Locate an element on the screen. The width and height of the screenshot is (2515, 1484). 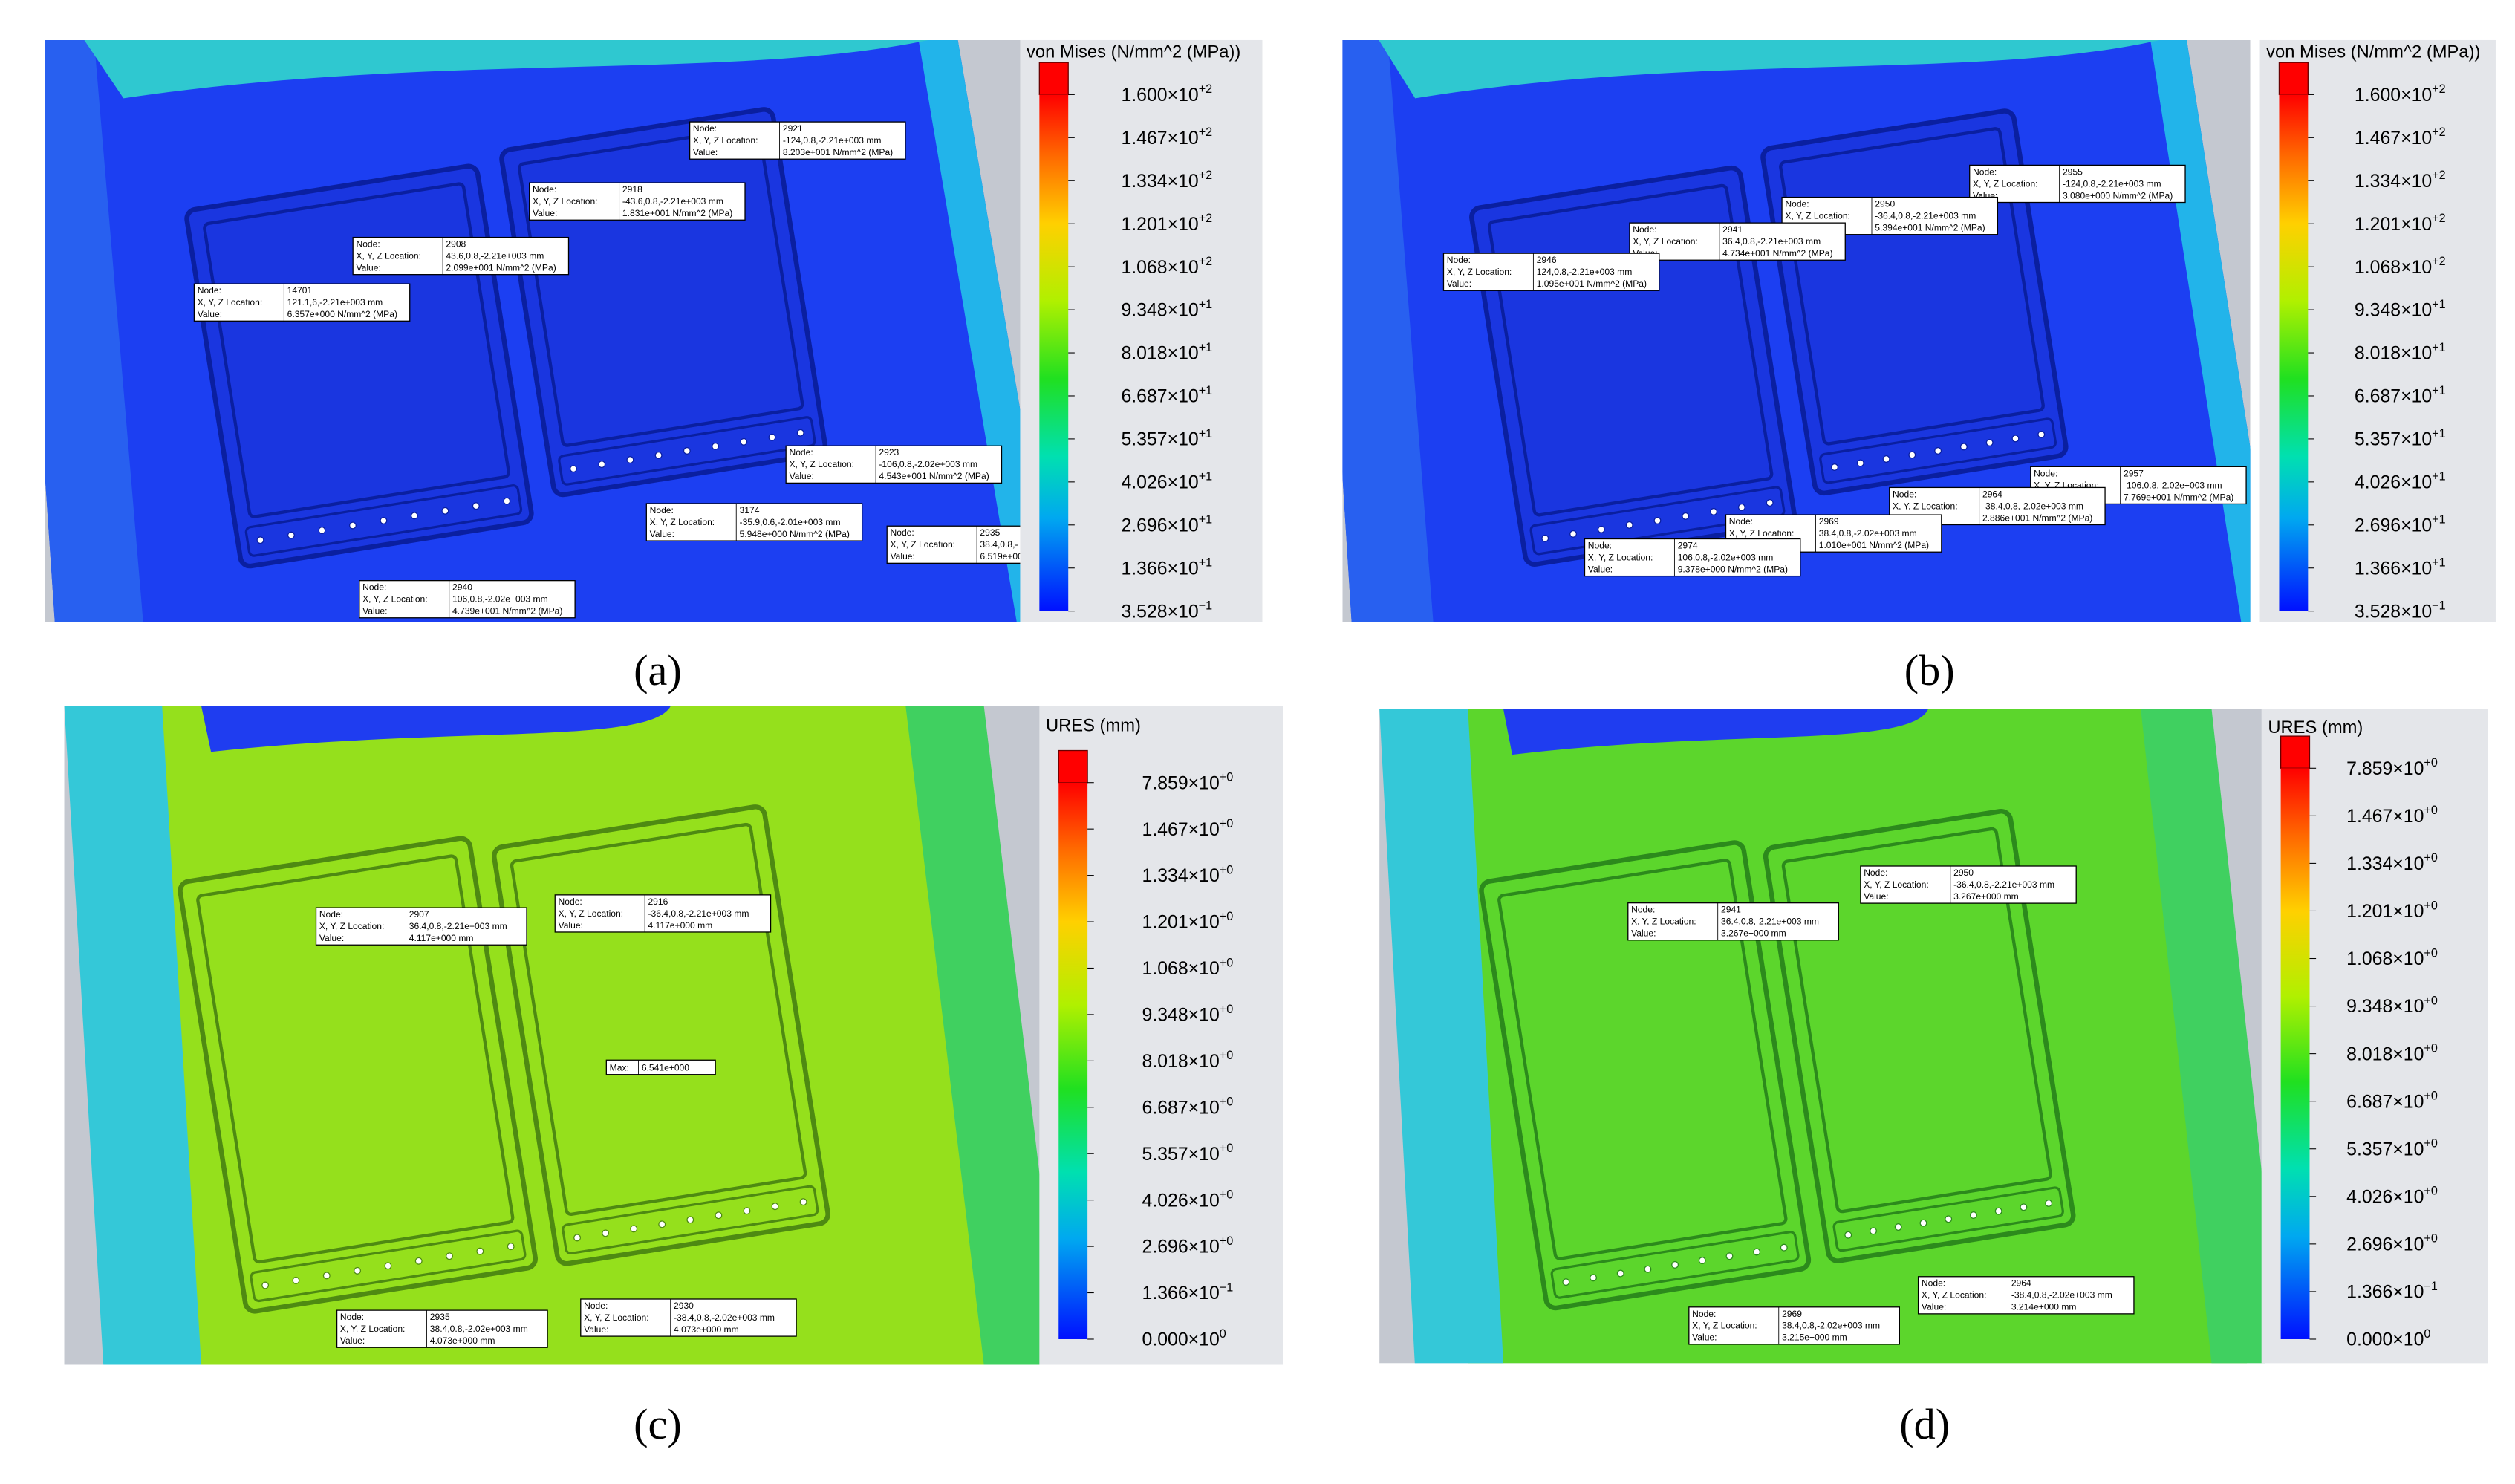
legend-label: 6.687×10+0 is located at coordinates (2392, 1101).